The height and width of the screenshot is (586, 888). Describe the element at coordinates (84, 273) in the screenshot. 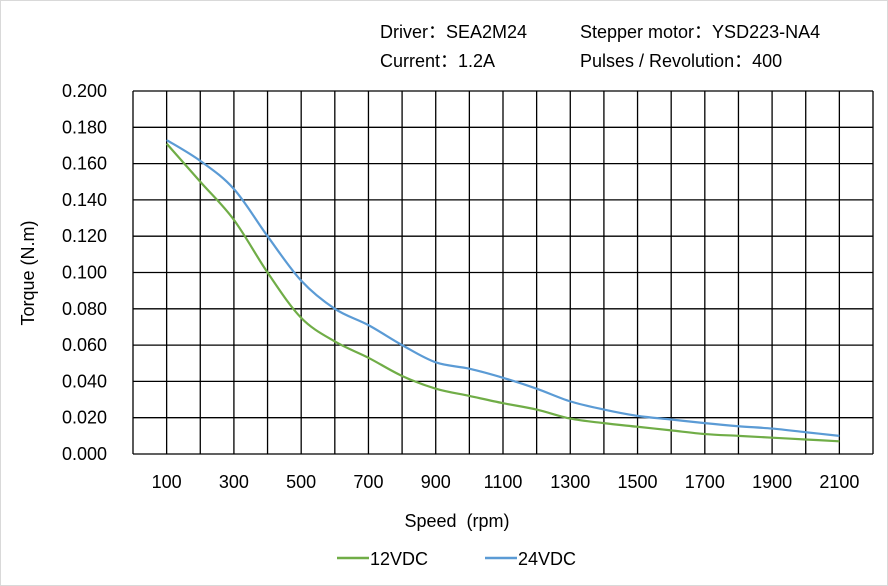

I see `y-tick-label: 0.100` at that location.